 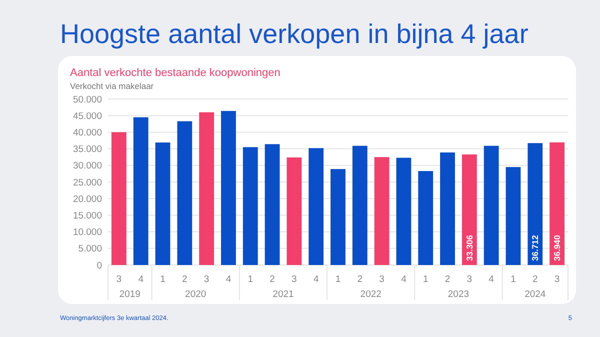 I want to click on chart-title: Hoogste aantal verkopen in bijna 4 jaar, so click(x=294, y=34).